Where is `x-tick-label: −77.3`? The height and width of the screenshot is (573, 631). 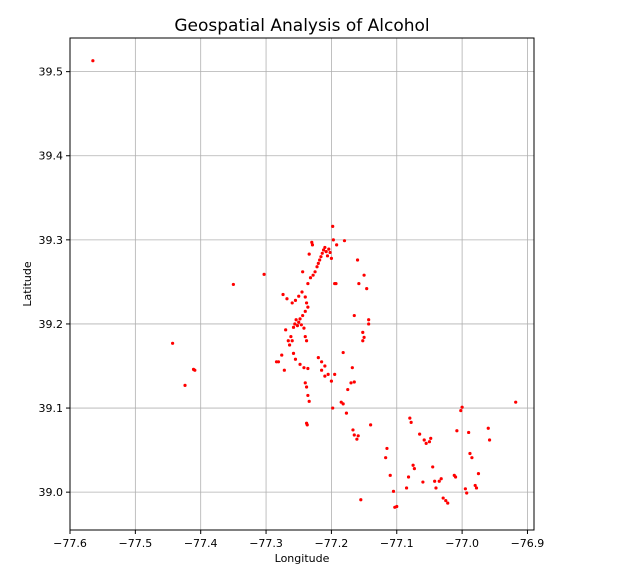
x-tick-label: −77.3 is located at coordinates (266, 543).